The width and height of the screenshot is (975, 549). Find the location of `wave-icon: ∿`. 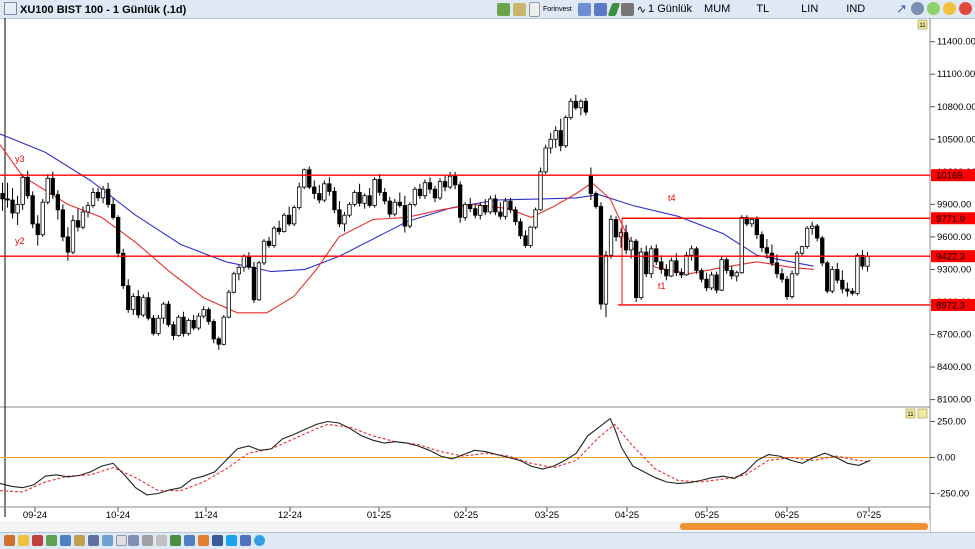

wave-icon: ∿ is located at coordinates (641, 9).